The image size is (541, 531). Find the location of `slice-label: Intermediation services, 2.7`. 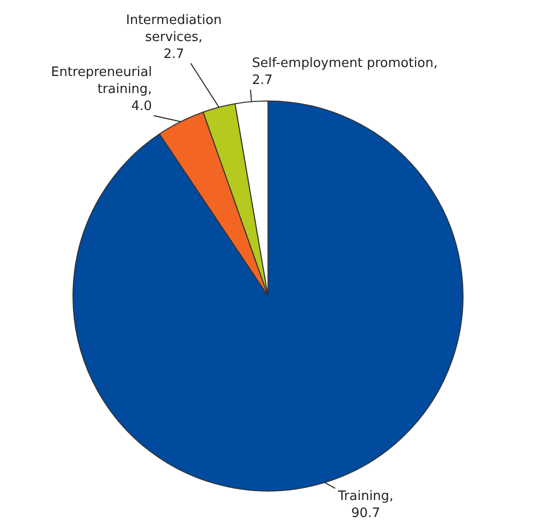

slice-label: Intermediation services, 2.7 is located at coordinates (174, 37).